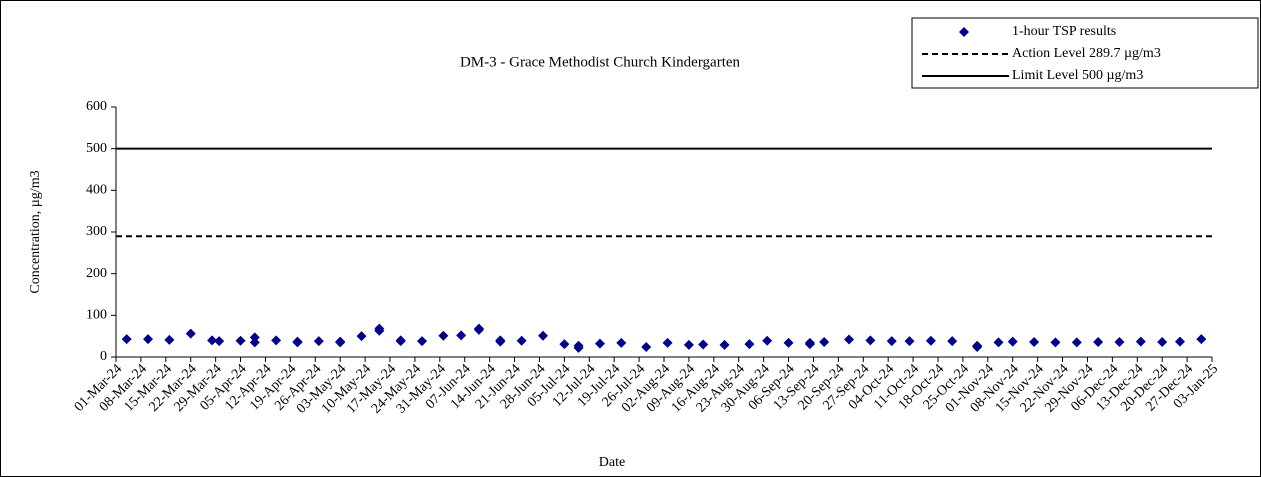 The height and width of the screenshot is (477, 1261). What do you see at coordinates (1086, 53) in the screenshot?
I see `legend-label: Action Level 289.7 µg/m3` at bounding box center [1086, 53].